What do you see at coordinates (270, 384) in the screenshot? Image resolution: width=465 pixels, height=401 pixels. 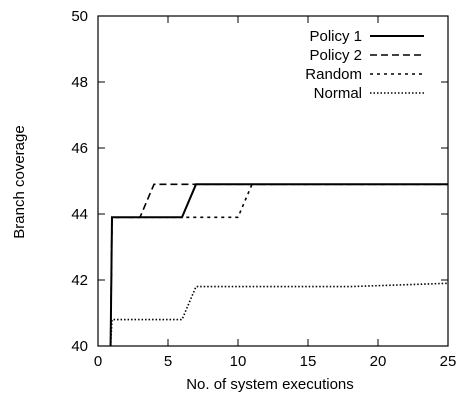 I see `x-axis-label: No. of system executions` at bounding box center [270, 384].